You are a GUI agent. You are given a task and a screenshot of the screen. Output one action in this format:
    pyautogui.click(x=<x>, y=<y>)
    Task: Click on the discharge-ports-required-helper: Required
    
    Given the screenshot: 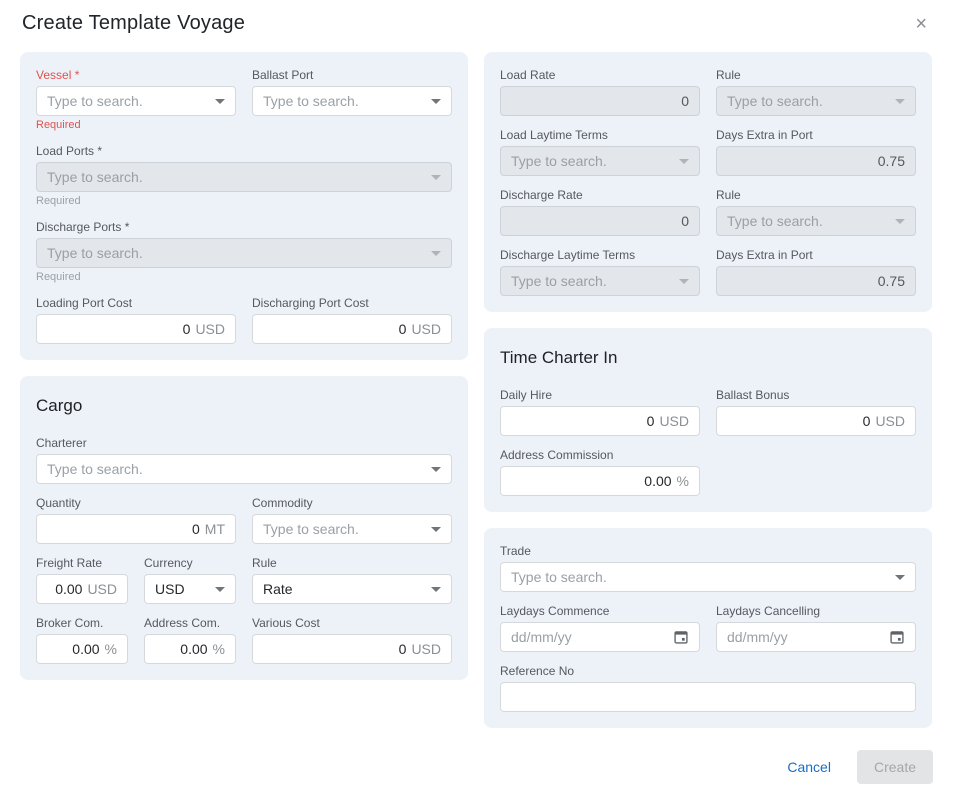 What is the action you would take?
    pyautogui.click(x=58, y=277)
    